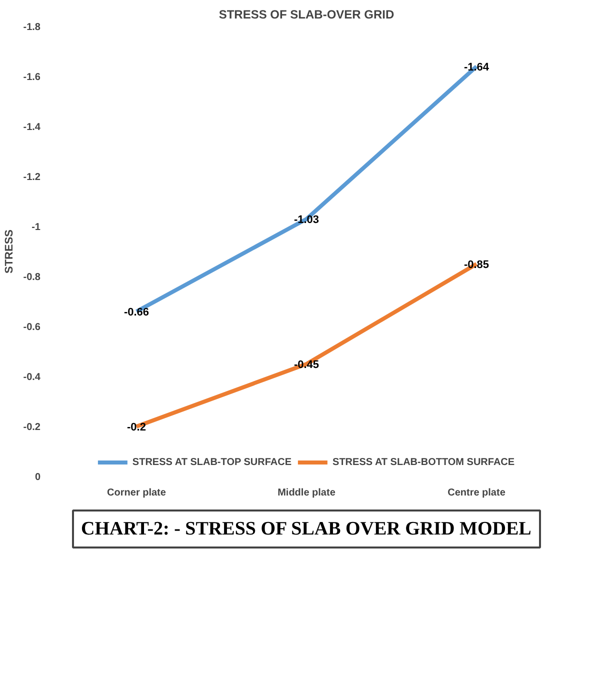 This screenshot has height=679, width=605. What do you see at coordinates (32, 377) in the screenshot?
I see `y-tick-label: -0.4` at bounding box center [32, 377].